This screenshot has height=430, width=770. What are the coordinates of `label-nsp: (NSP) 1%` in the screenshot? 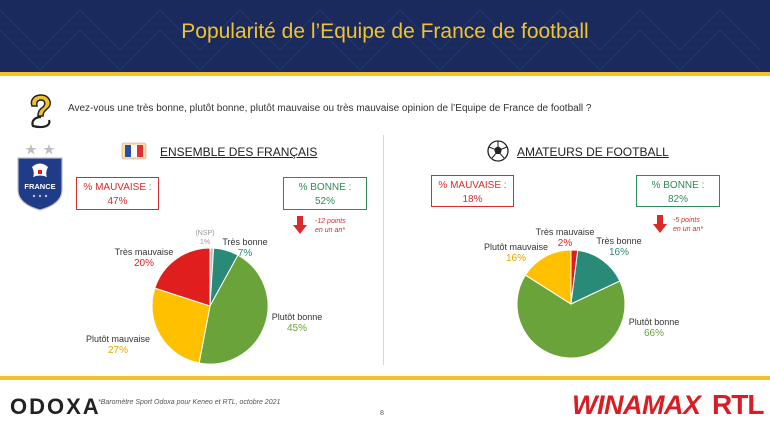 It's located at (205, 238).